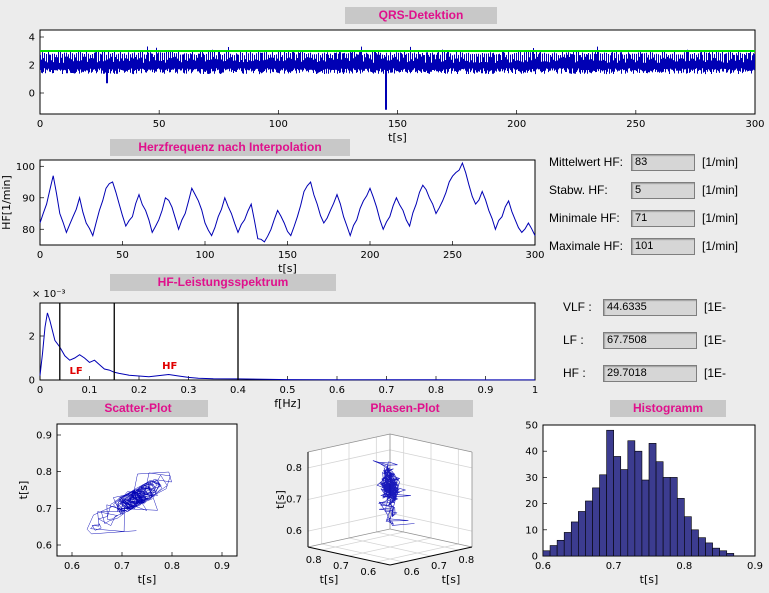 The image size is (769, 593). What do you see at coordinates (584, 218) in the screenshot?
I see `min-hf-label: Minimale HF:` at bounding box center [584, 218].